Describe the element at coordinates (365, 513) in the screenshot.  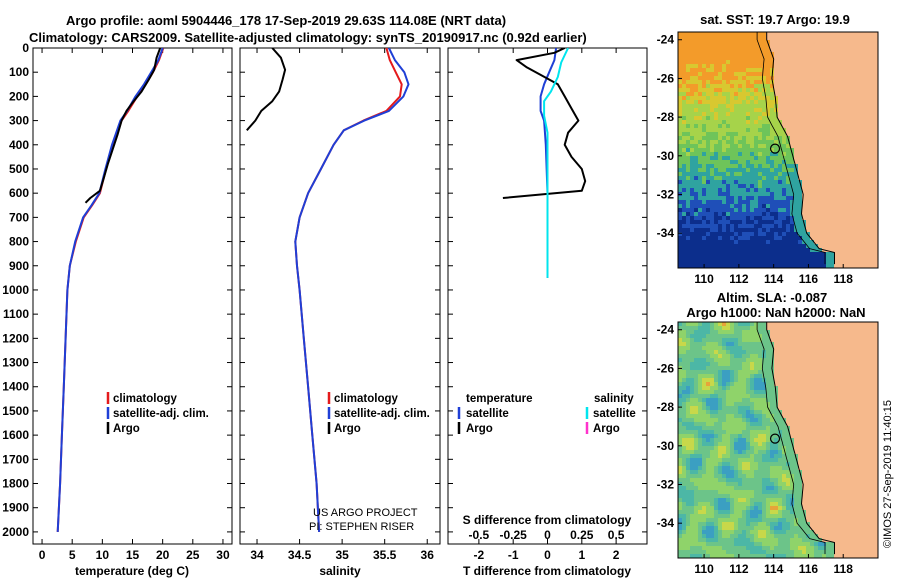
I see `credit-line1: US ARGO PROJECT` at that location.